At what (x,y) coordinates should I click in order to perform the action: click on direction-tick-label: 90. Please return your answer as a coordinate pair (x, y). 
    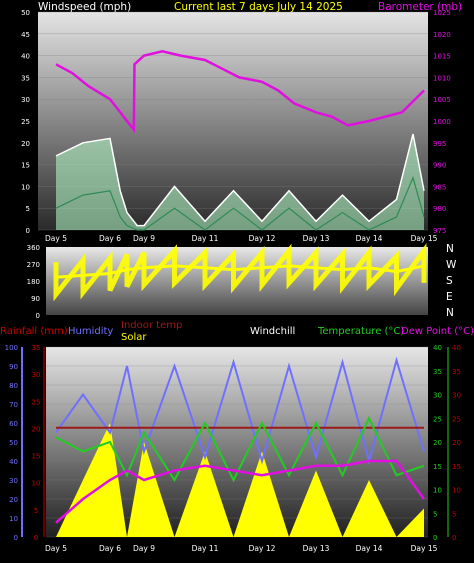
    Looking at the image, I should click on (35, 299).